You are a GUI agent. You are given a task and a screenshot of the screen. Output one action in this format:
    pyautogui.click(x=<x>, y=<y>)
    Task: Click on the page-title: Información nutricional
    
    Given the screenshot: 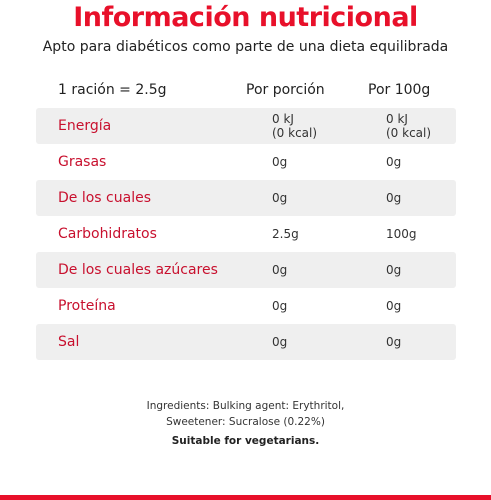 What is the action you would take?
    pyautogui.click(x=245, y=17)
    